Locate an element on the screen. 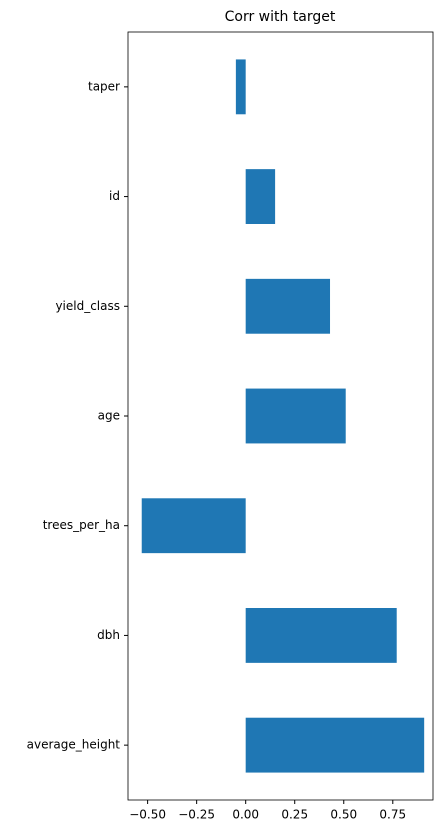 The width and height of the screenshot is (448, 840). y-tick-label: average_height is located at coordinates (74, 745).